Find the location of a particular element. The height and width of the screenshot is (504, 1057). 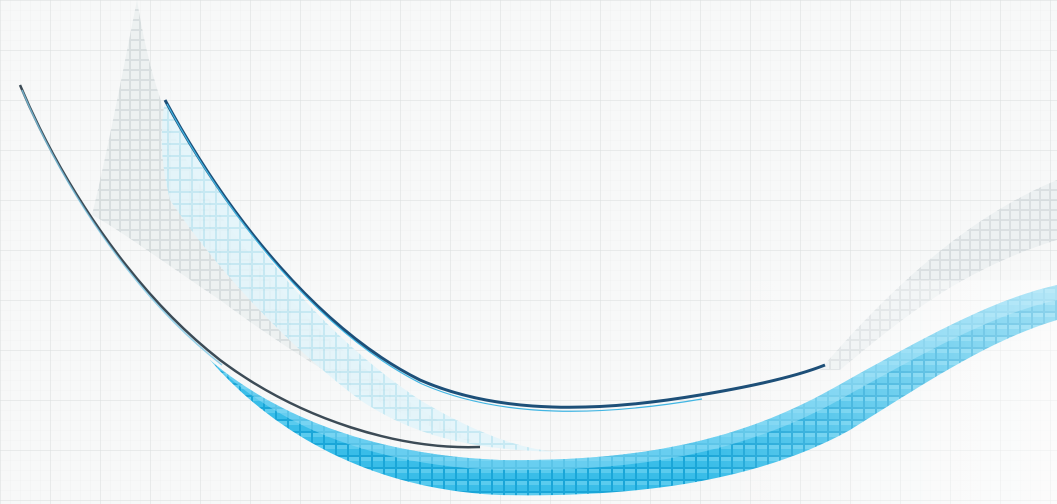

dark-curve-glint is located at coordinates (122, 227).